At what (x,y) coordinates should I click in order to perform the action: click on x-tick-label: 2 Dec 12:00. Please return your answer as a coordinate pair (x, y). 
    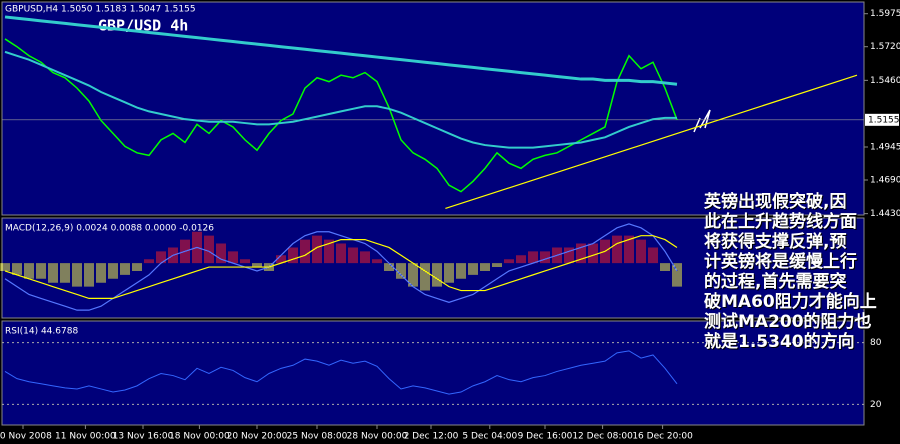
    Looking at the image, I should click on (431, 437).